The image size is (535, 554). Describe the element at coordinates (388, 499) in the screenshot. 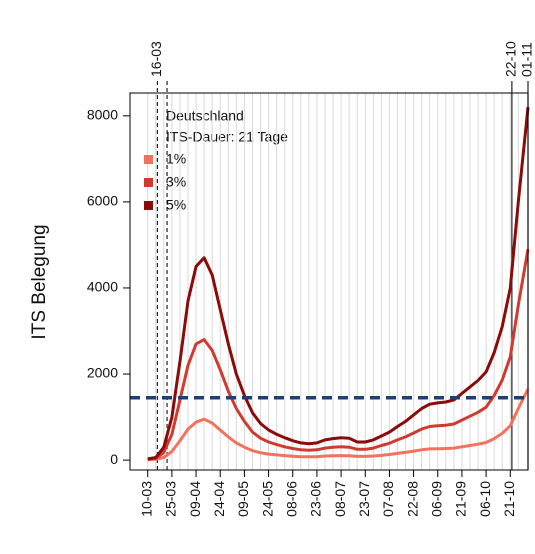

I see `x-tick-label: 07-08` at that location.